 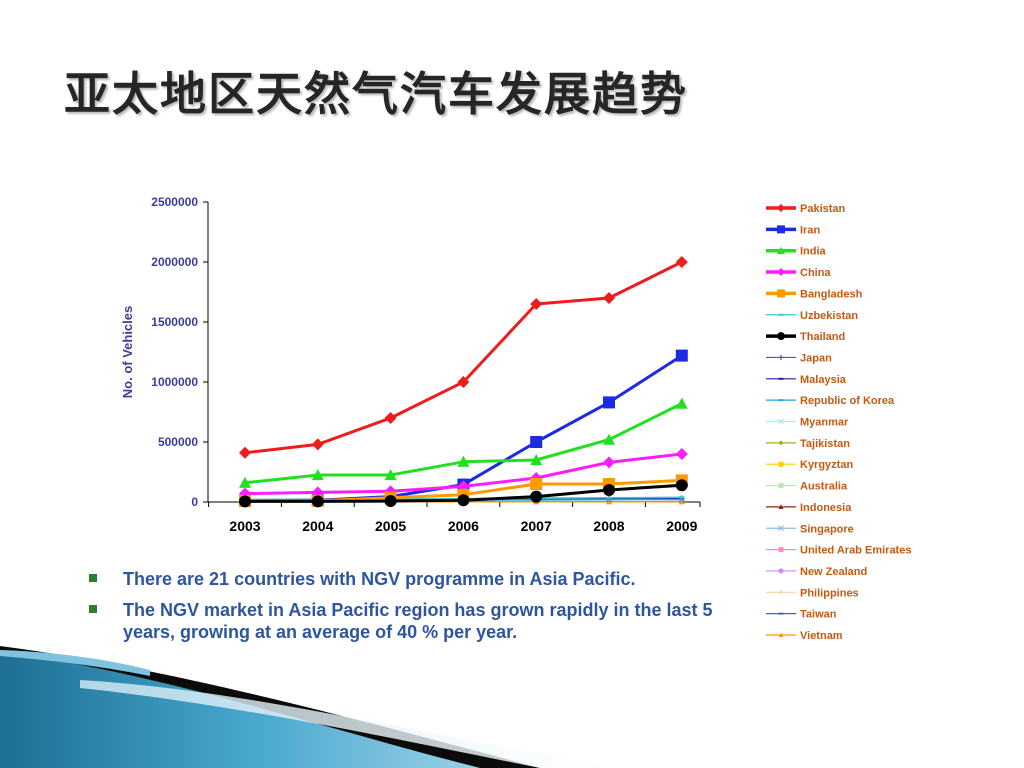 What do you see at coordinates (799, 358) in the screenshot?
I see `legend-item: Japan` at bounding box center [799, 358].